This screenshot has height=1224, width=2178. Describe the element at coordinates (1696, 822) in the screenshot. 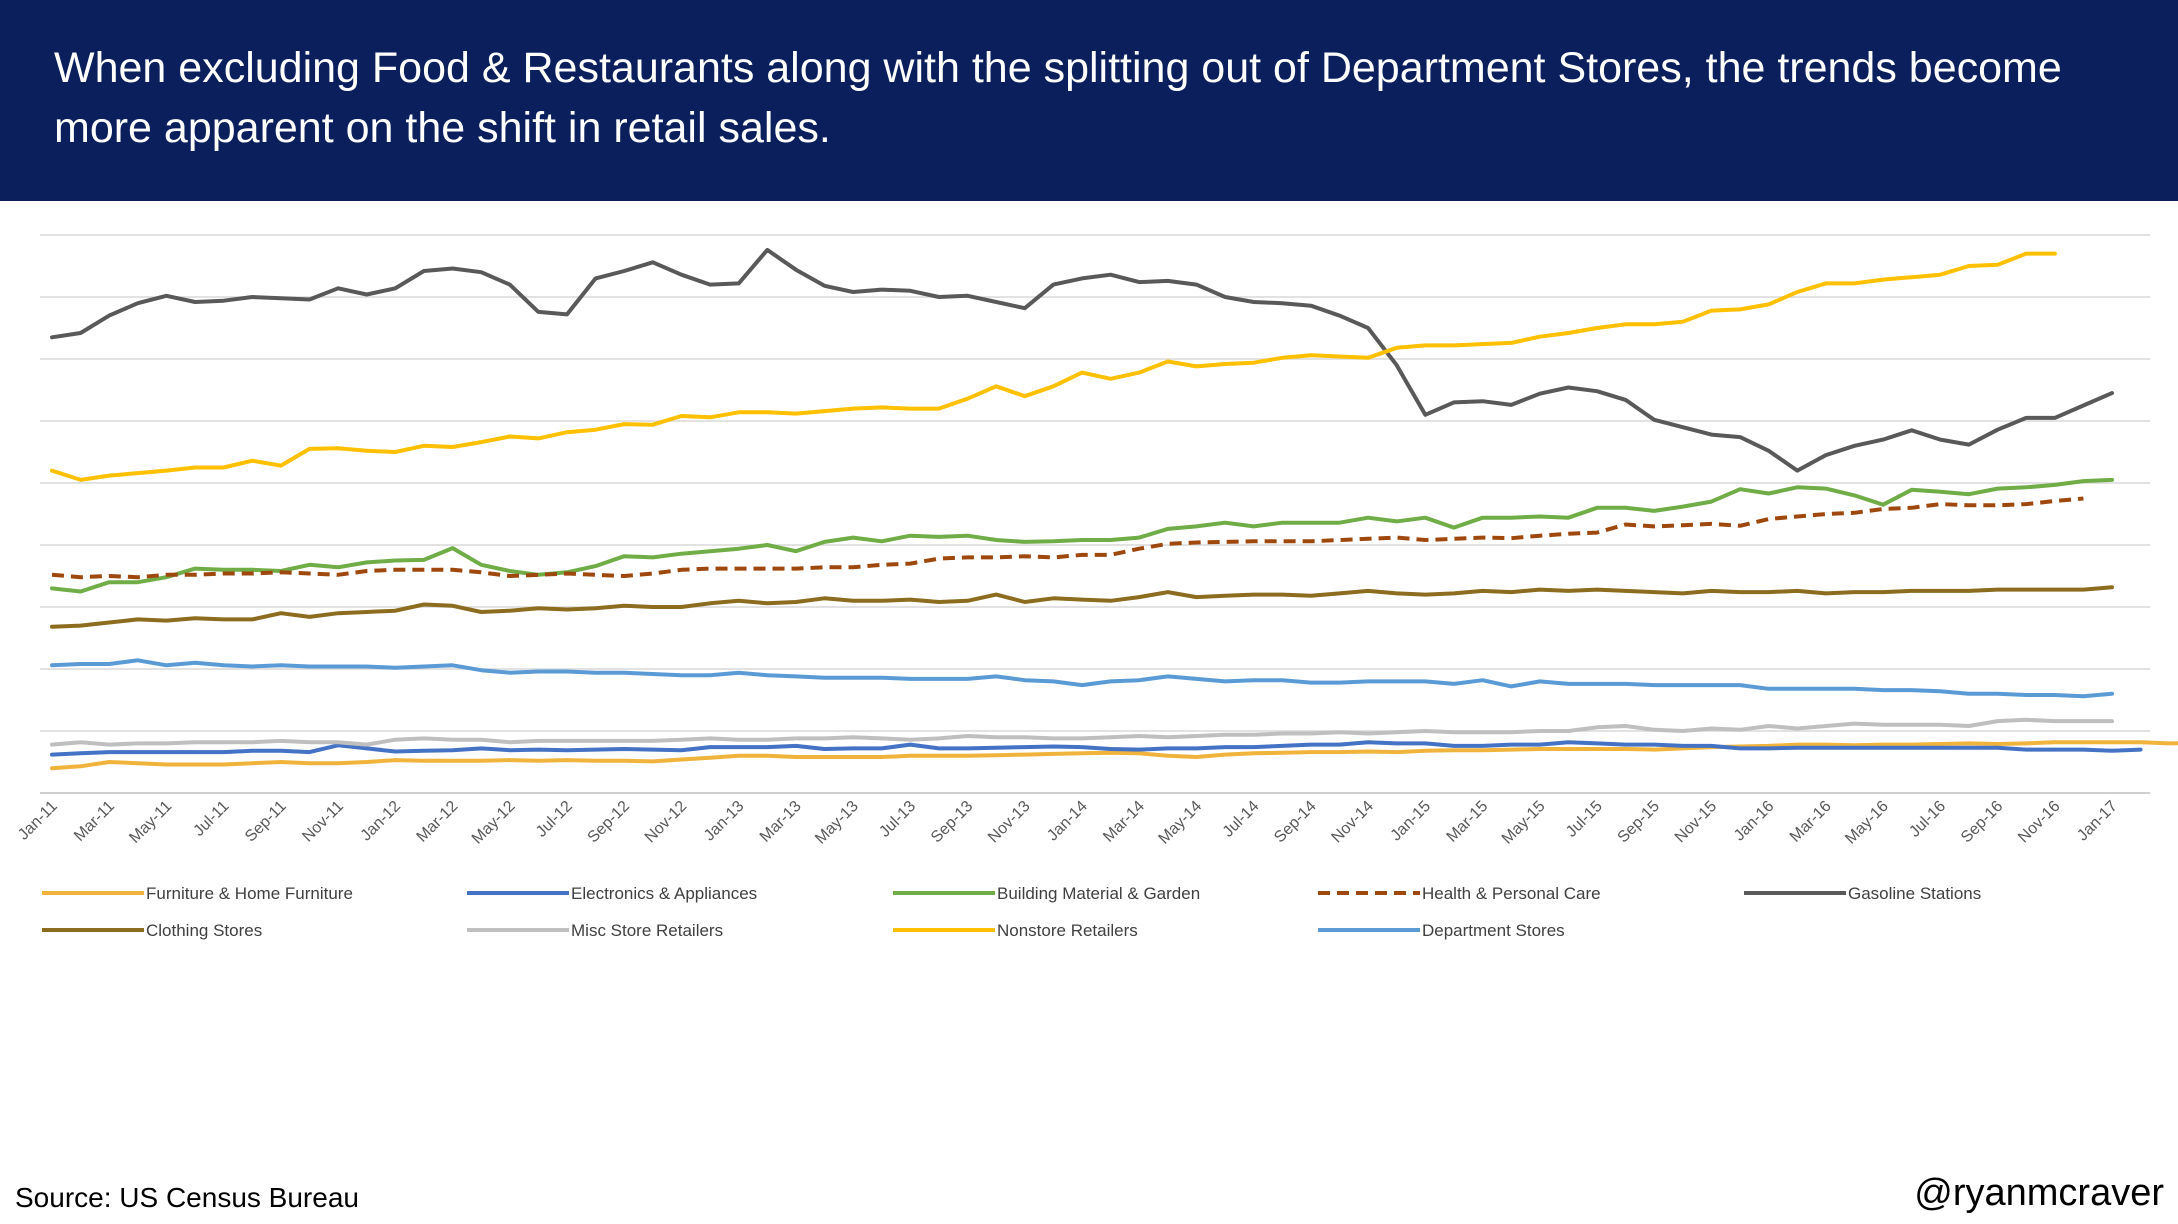

I see `x-tick-label: Nov-15` at that location.